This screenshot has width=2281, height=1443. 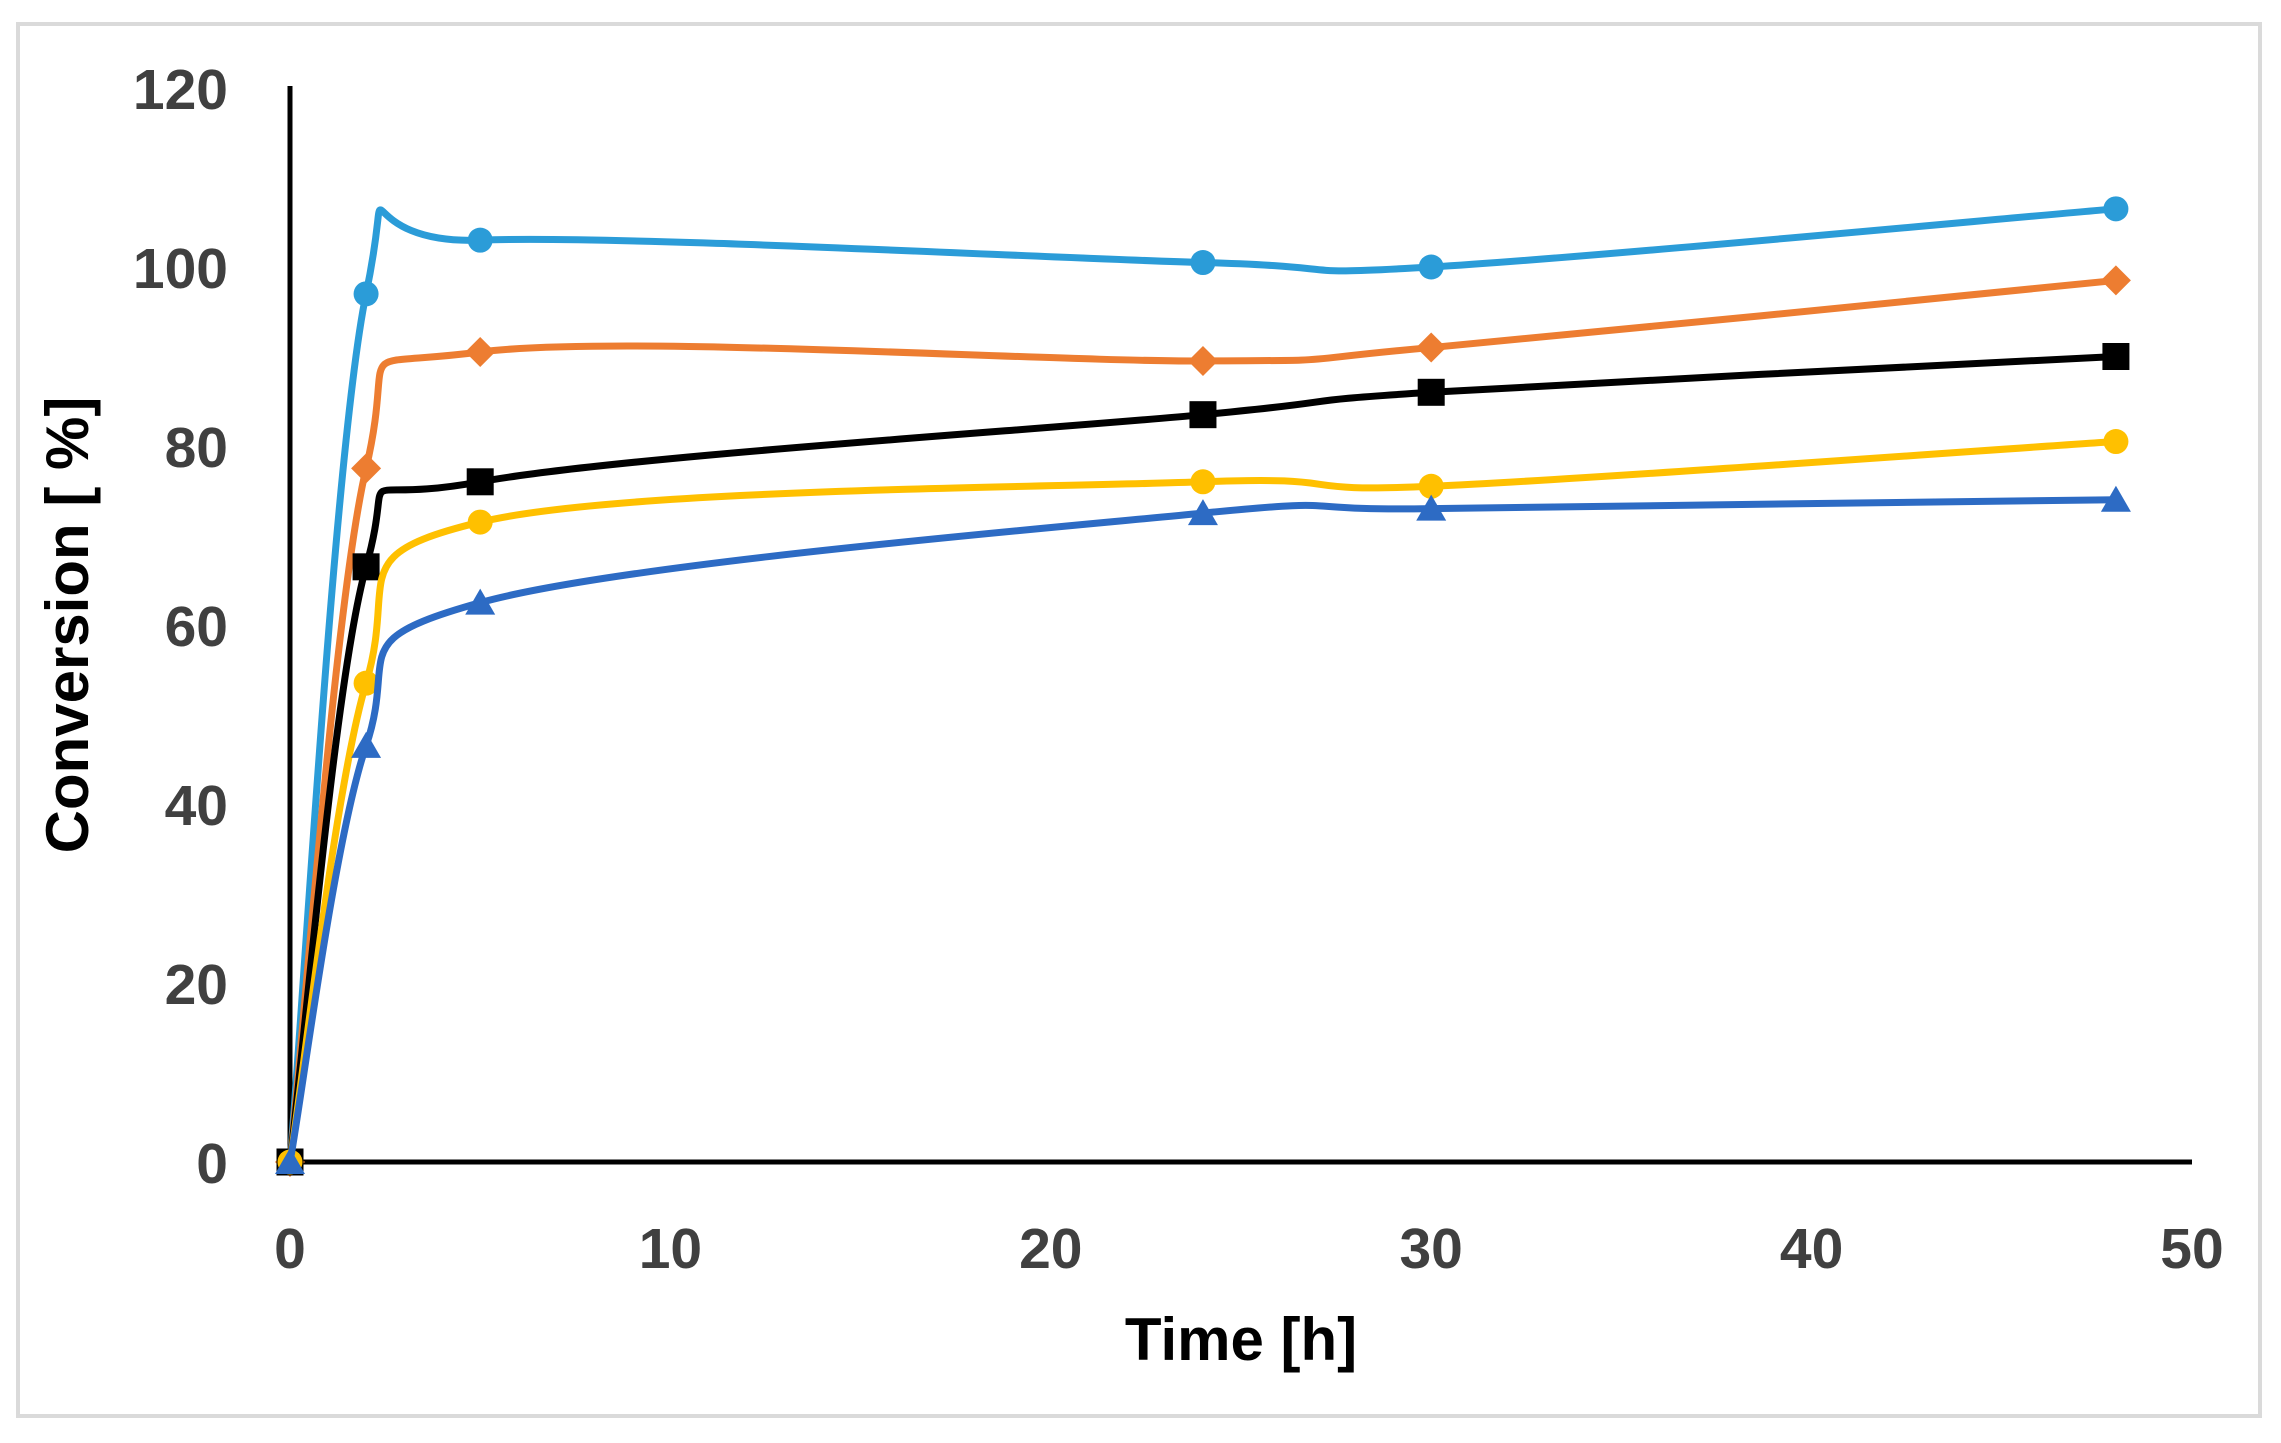 I want to click on series-orange-diamonds-marker-x24, so click(x=1202, y=360).